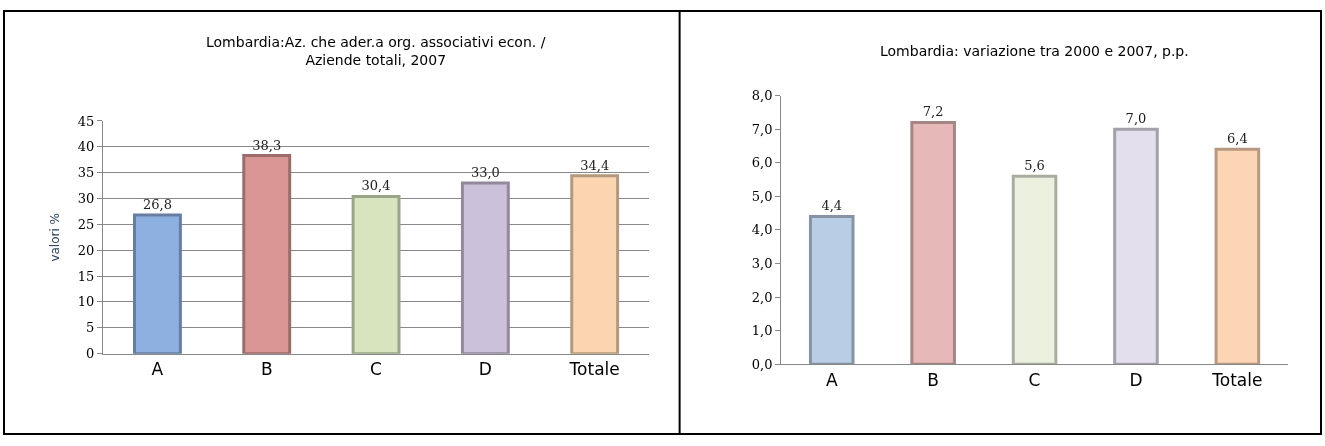 This screenshot has width=1325, height=446. Describe the element at coordinates (1136, 119) in the screenshot. I see `data-label: 7,0` at that location.